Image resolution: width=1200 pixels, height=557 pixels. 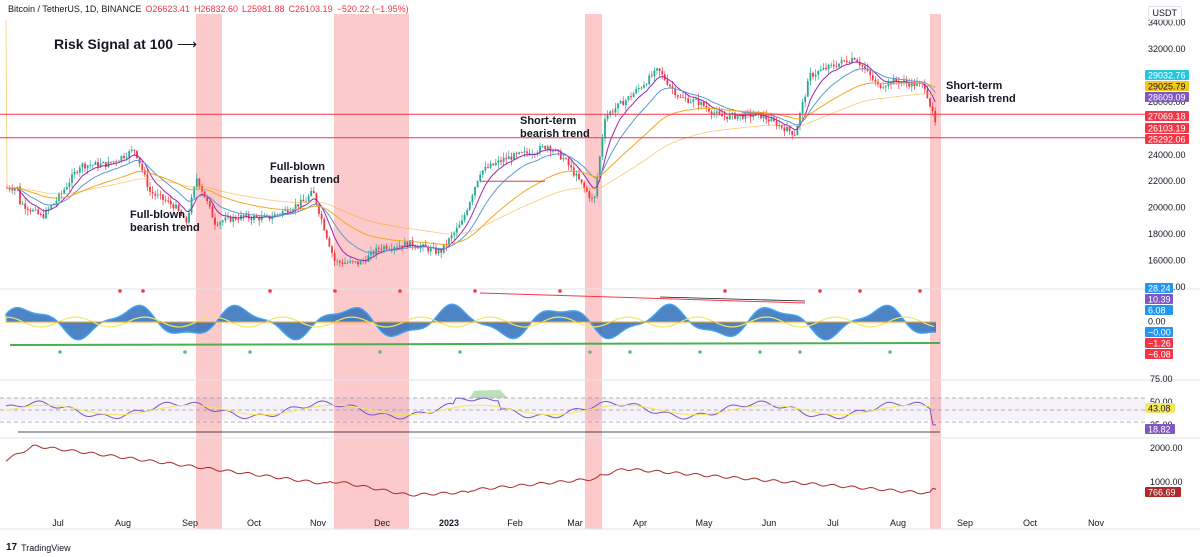 I want to click on rsi-label: 43.08, so click(x=1159, y=409).